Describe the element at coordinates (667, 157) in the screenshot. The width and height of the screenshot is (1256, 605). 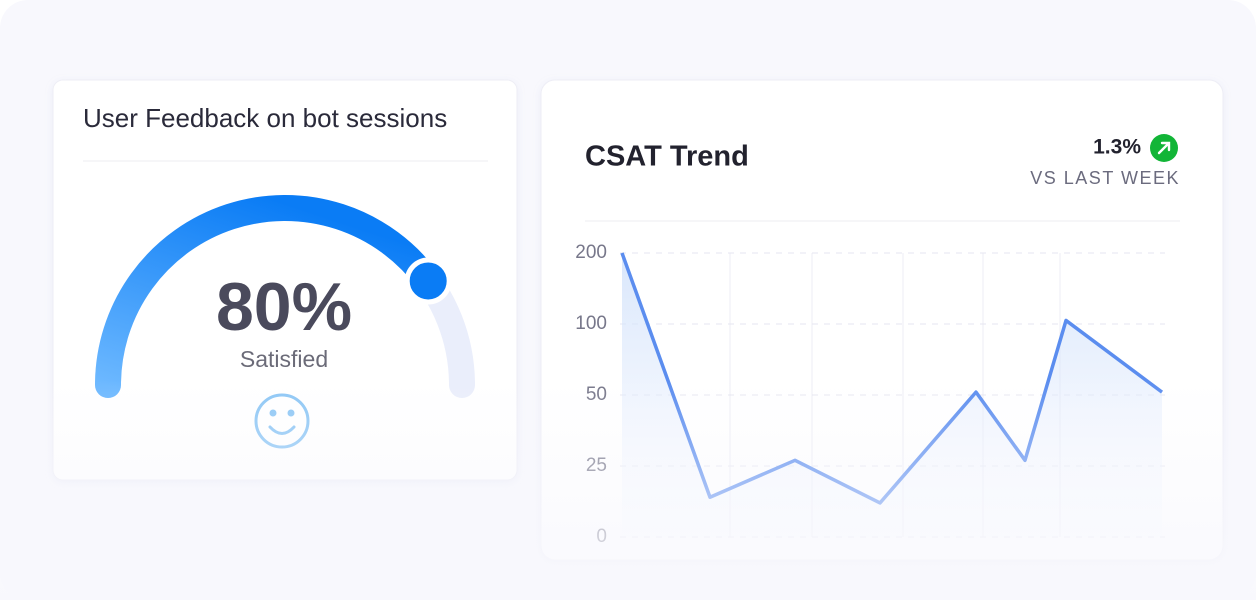
I see `chart-title: CSAT Trend` at that location.